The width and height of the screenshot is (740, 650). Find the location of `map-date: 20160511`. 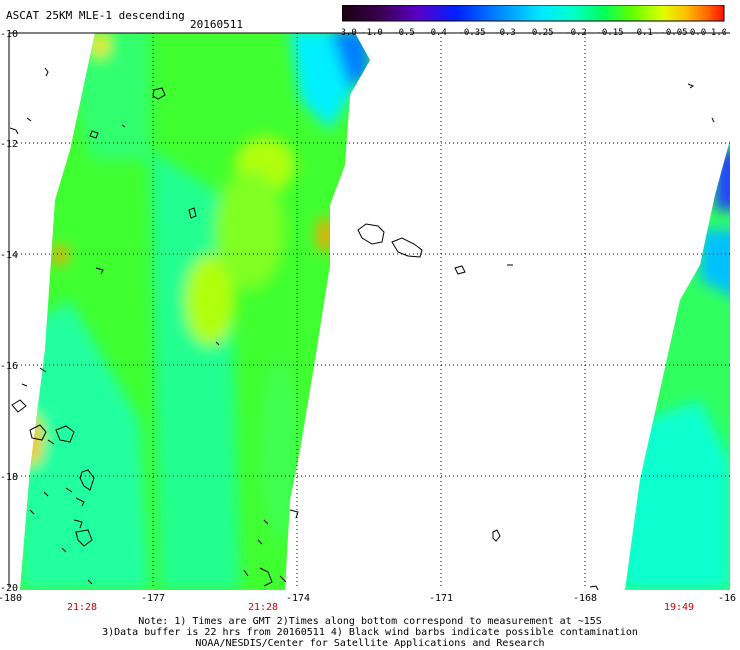

map-date: 20160511 is located at coordinates (216, 24).